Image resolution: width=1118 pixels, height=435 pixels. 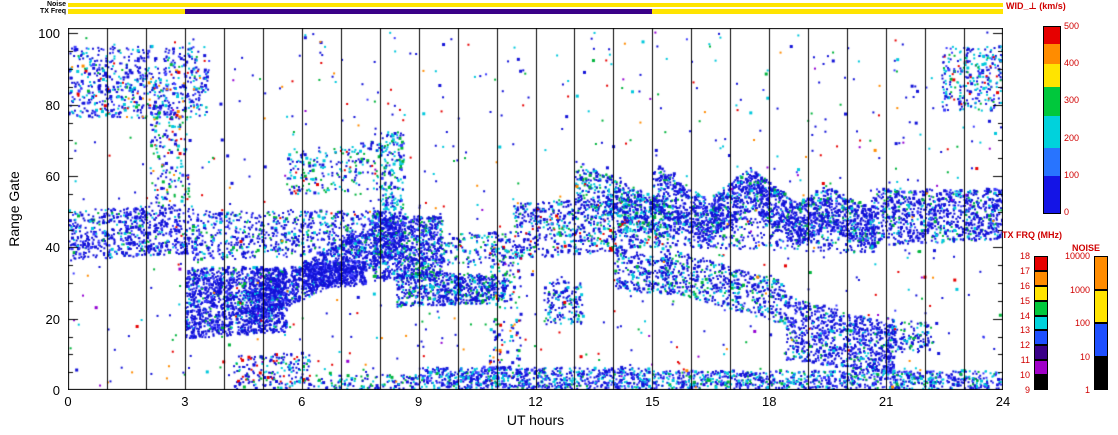 What do you see at coordinates (185, 401) in the screenshot?
I see `x-tick-label: 3` at bounding box center [185, 401].